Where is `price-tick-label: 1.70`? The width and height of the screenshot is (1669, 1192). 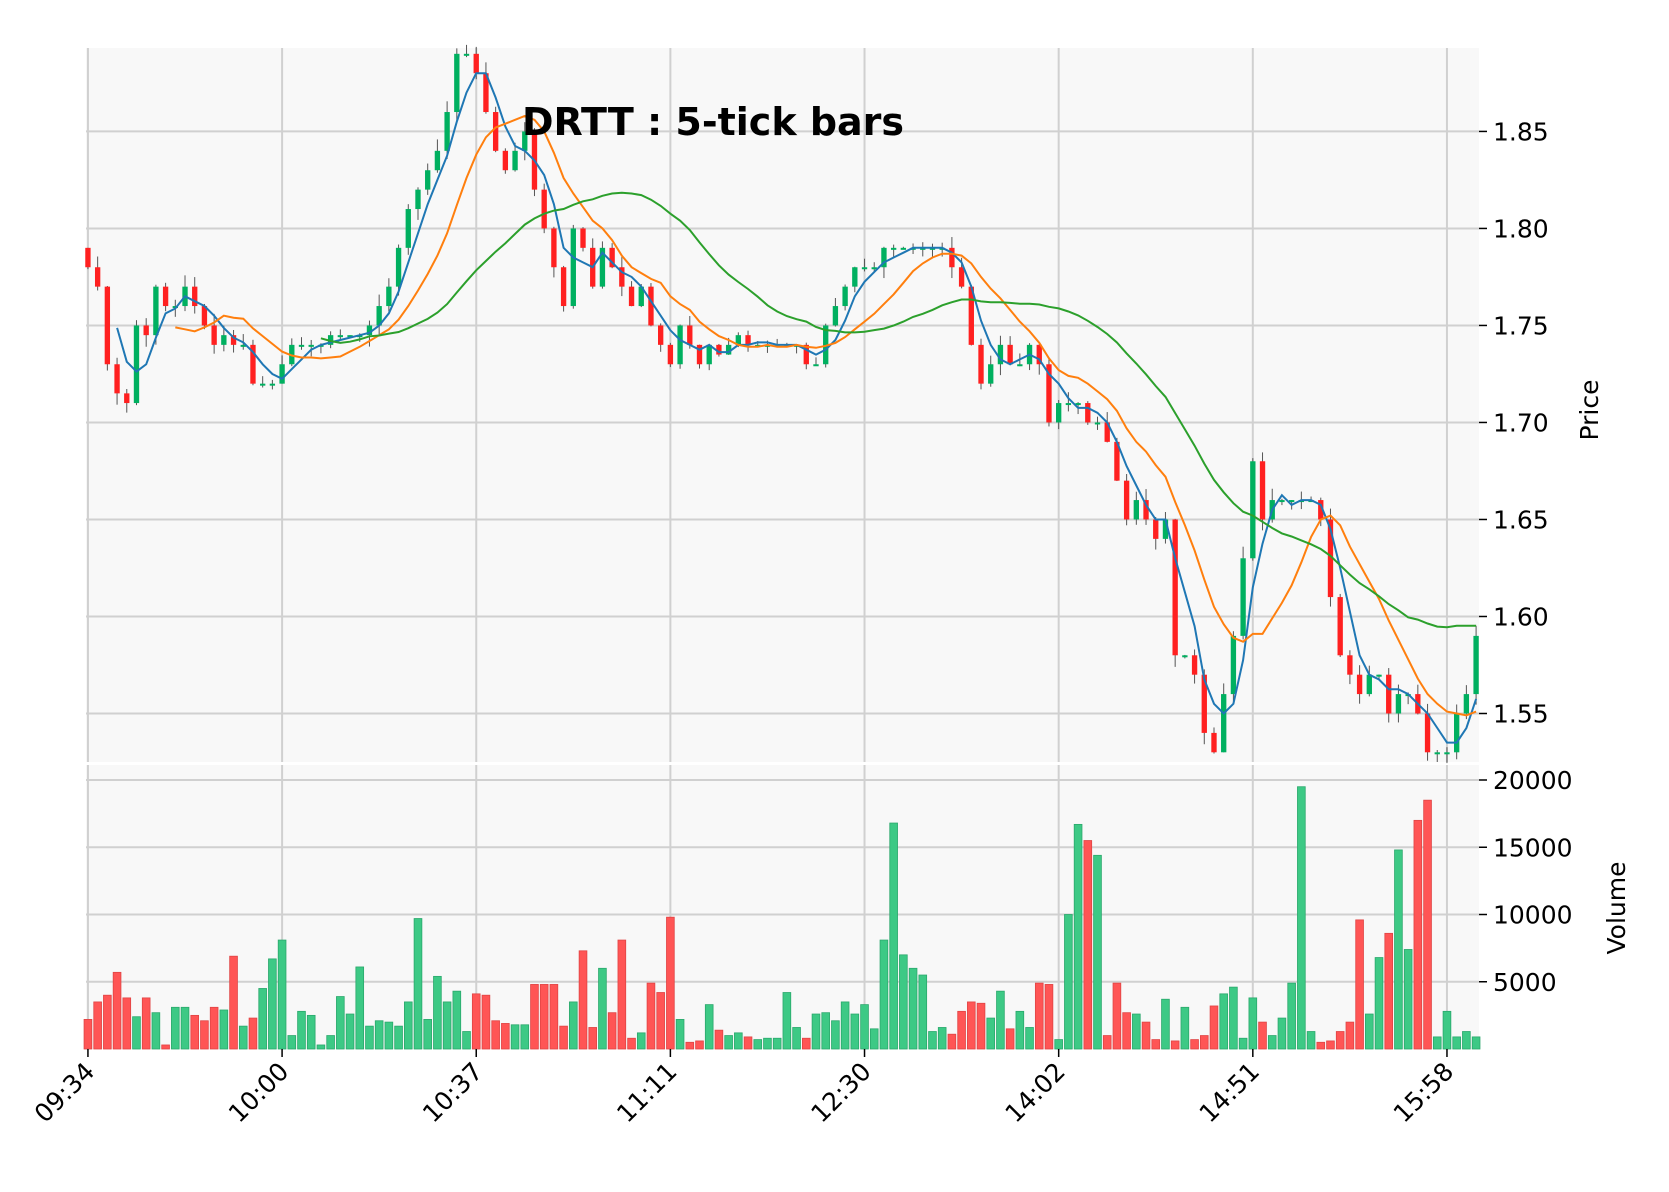
price-tick-label: 1.70 is located at coordinates (1521, 422).